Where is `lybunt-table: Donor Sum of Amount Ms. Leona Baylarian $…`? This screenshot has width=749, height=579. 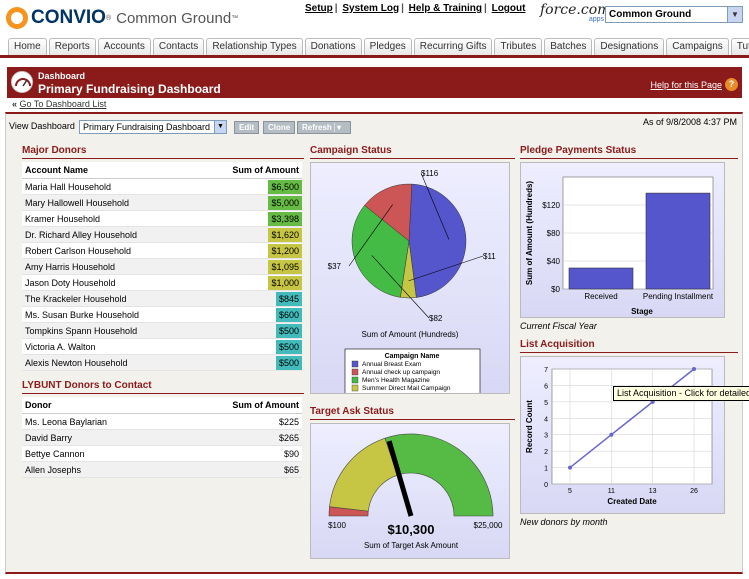 lybunt-table: Donor Sum of Amount Ms. Leona Baylarian $… is located at coordinates (162, 437).